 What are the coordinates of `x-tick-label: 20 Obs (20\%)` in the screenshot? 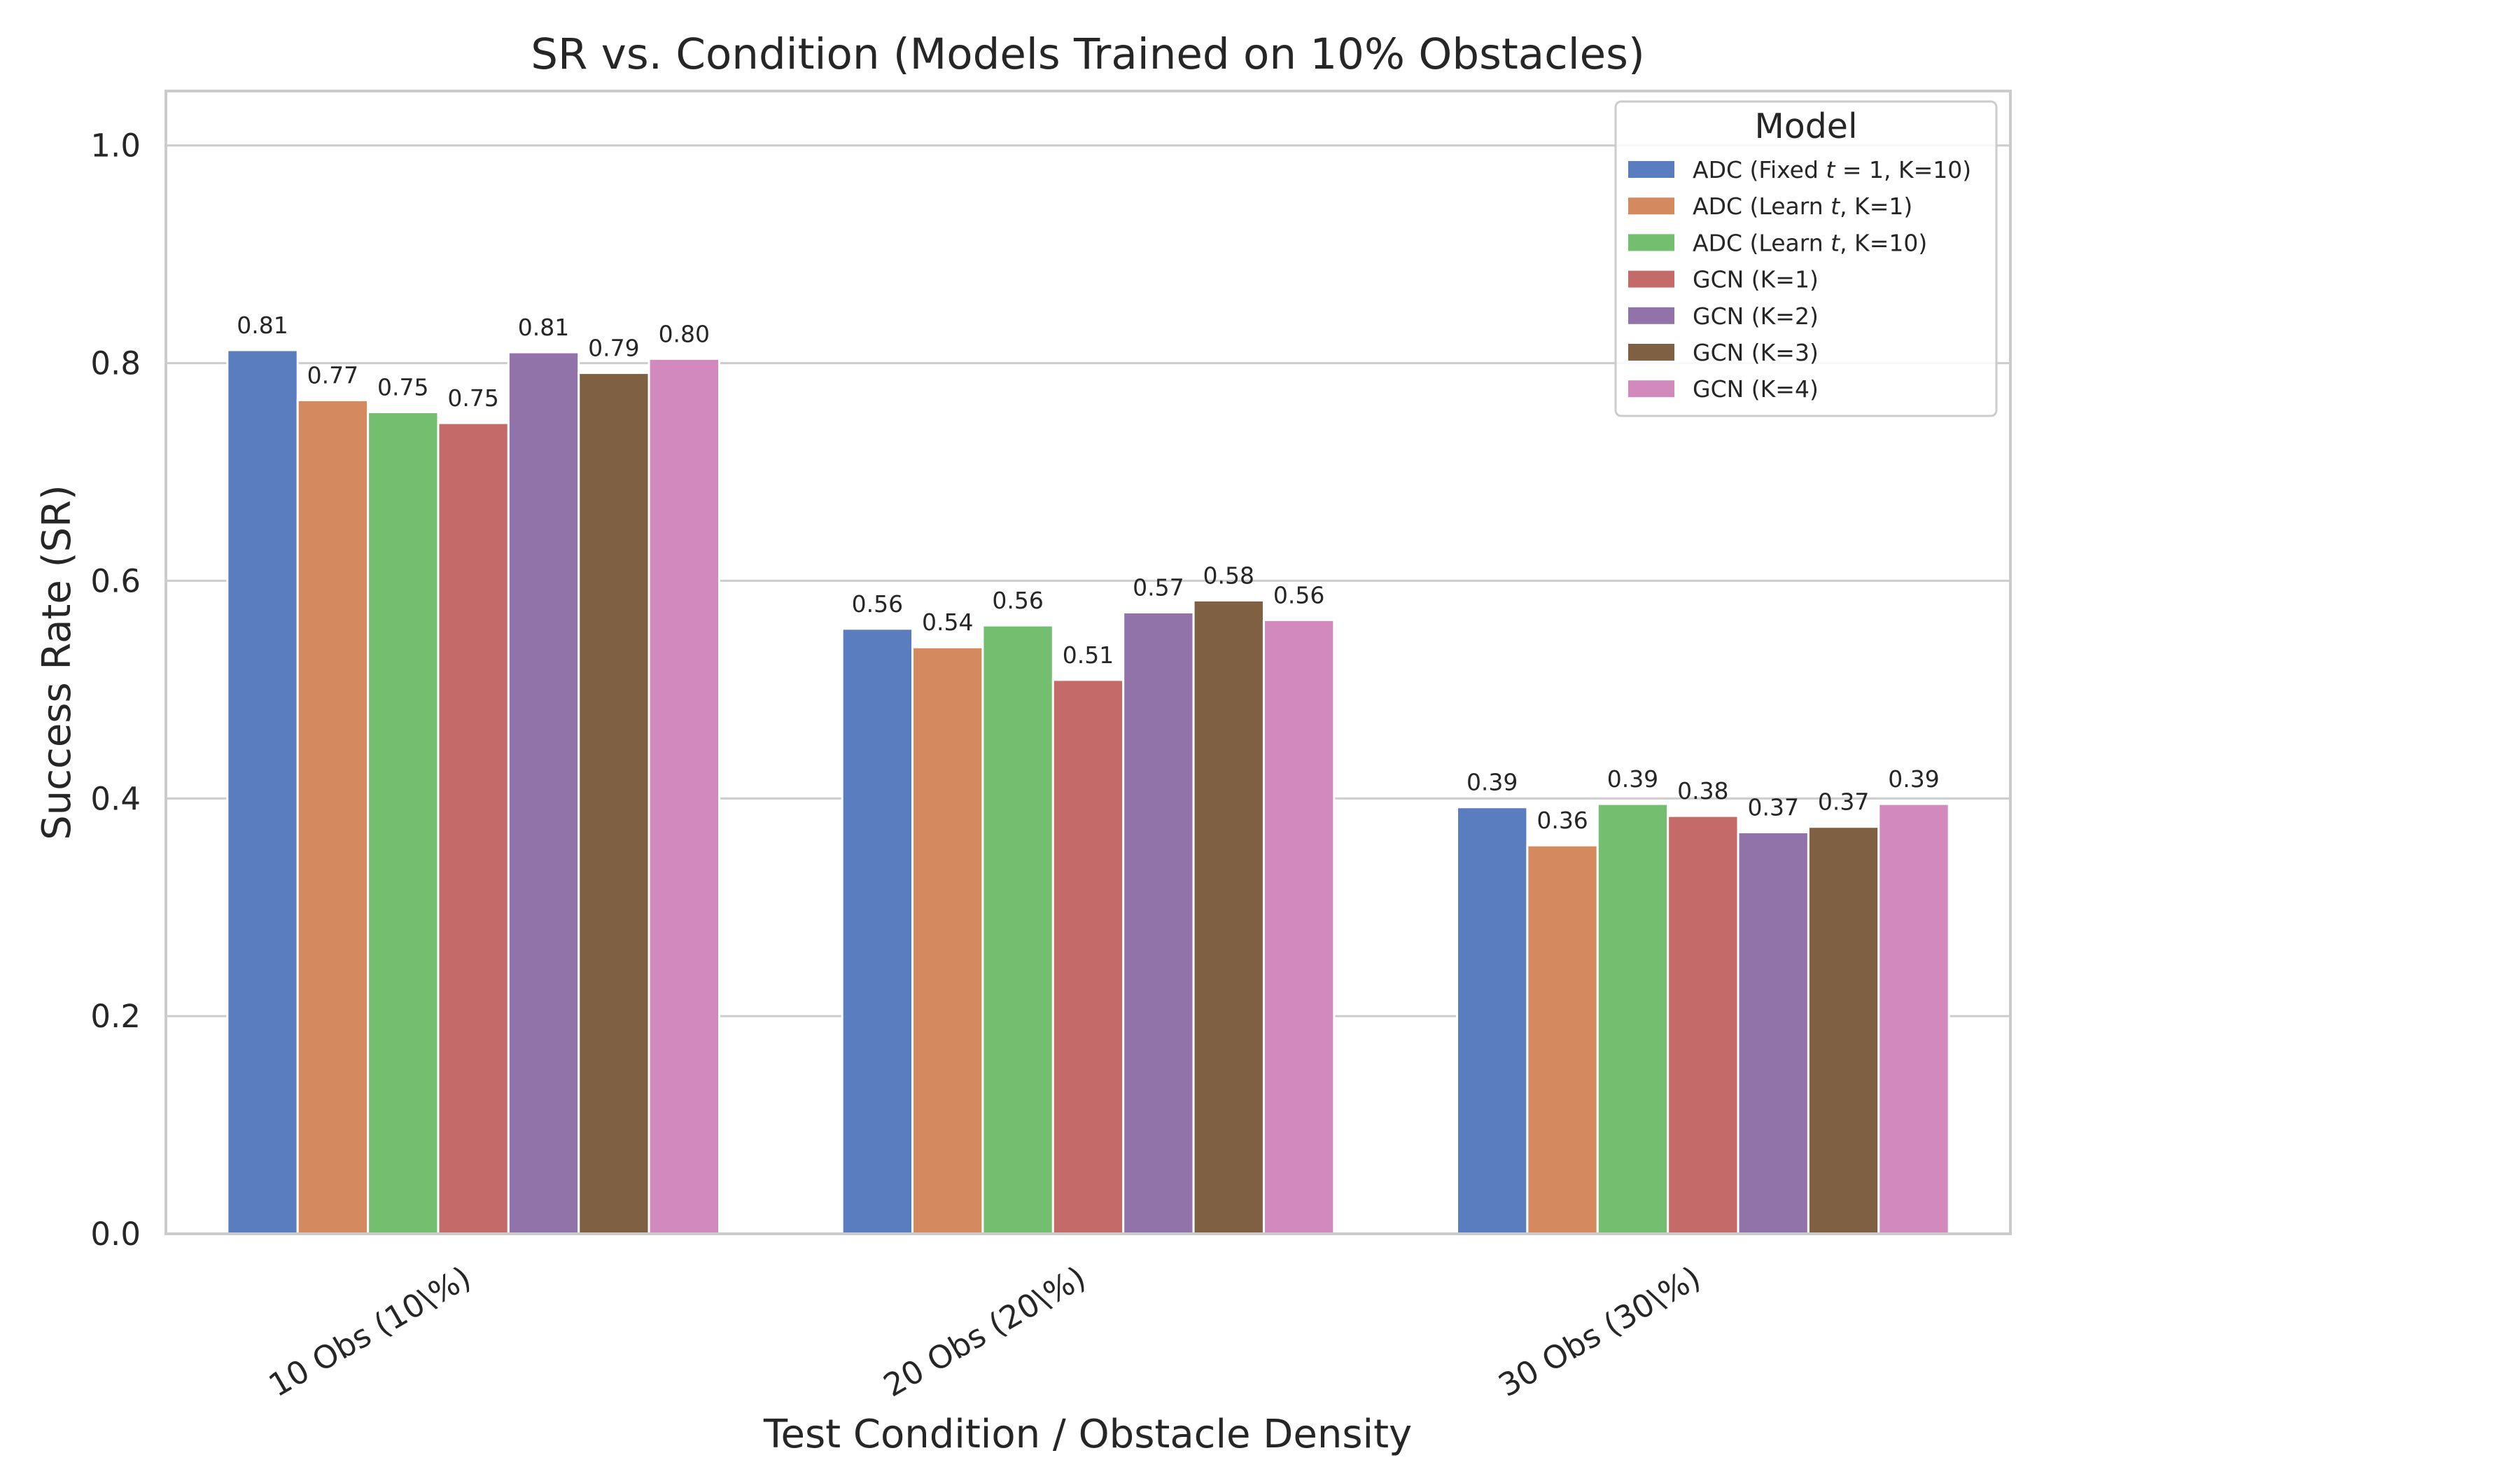 It's located at (984, 1332).